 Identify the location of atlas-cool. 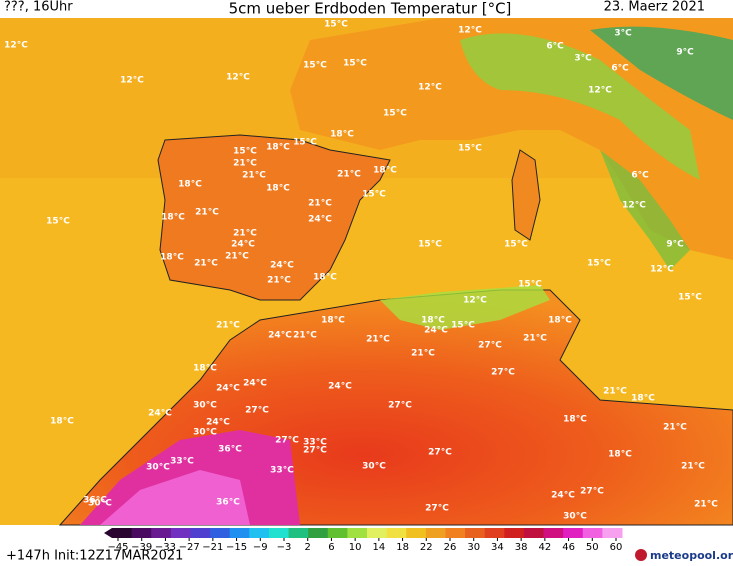
(465, 307).